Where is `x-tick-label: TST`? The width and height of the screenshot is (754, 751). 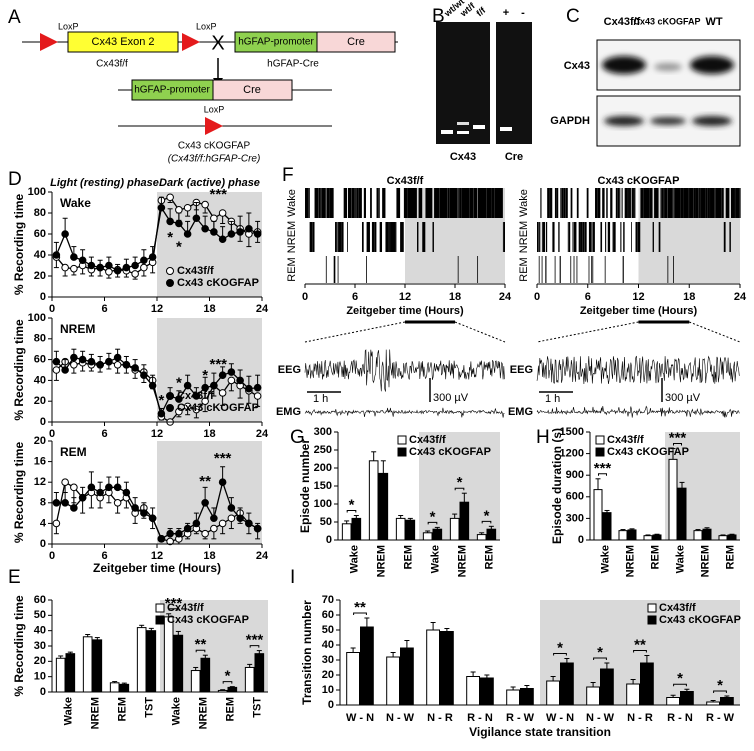 x-tick-label: TST is located at coordinates (257, 707).